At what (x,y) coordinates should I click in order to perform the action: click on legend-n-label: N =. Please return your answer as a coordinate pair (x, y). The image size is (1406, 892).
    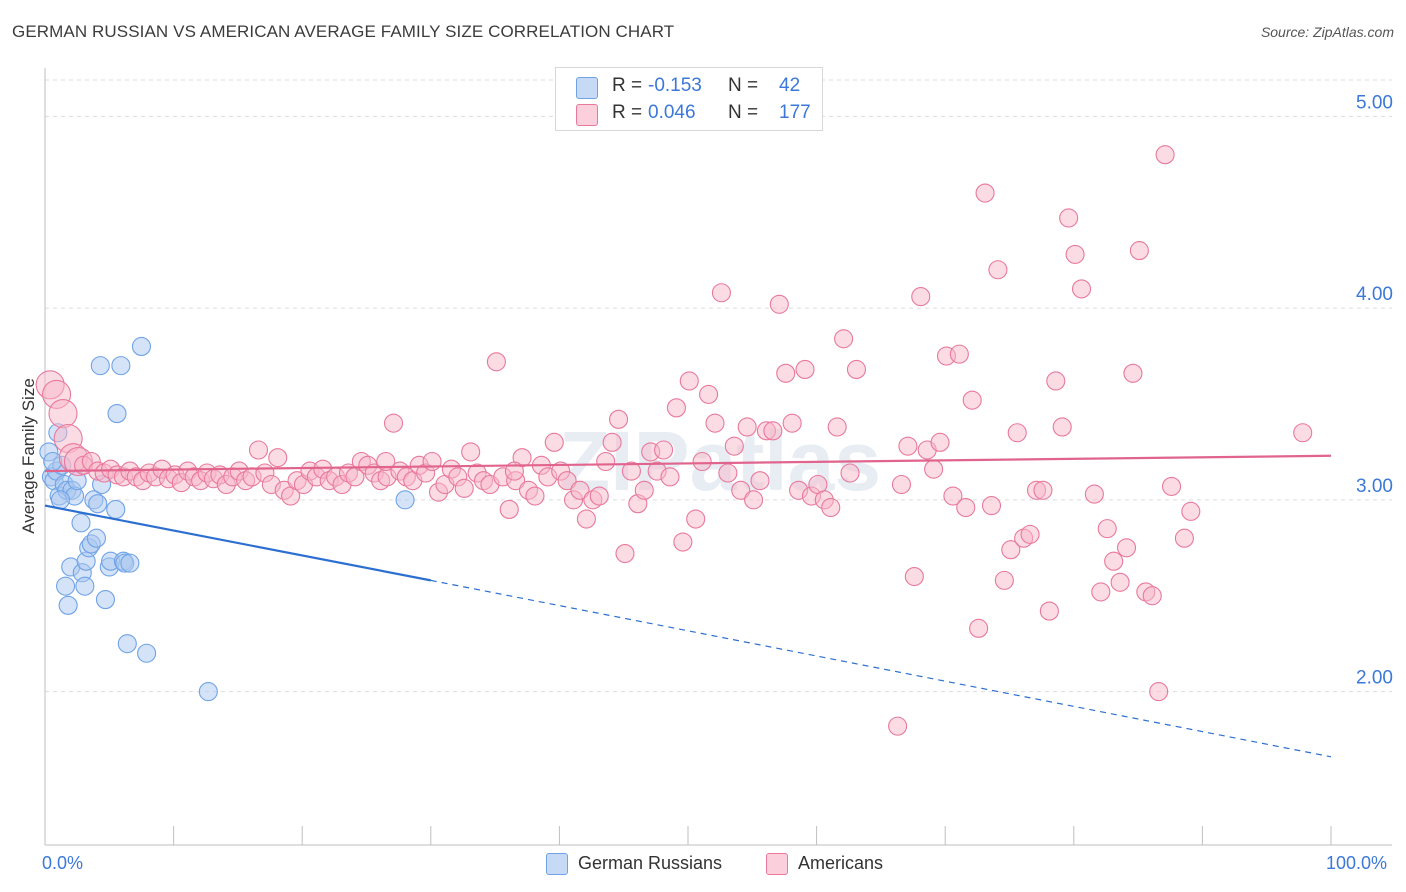
    Looking at the image, I should click on (743, 85).